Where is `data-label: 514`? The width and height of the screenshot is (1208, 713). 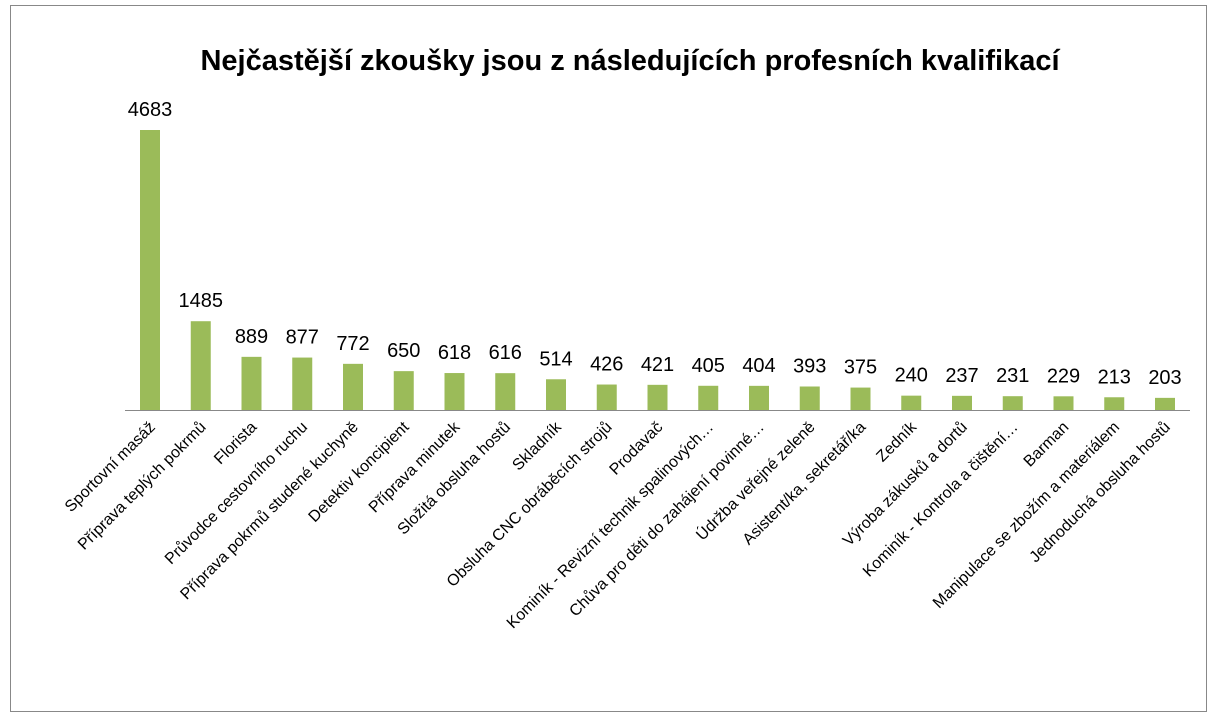
data-label: 514 is located at coordinates (555, 359).